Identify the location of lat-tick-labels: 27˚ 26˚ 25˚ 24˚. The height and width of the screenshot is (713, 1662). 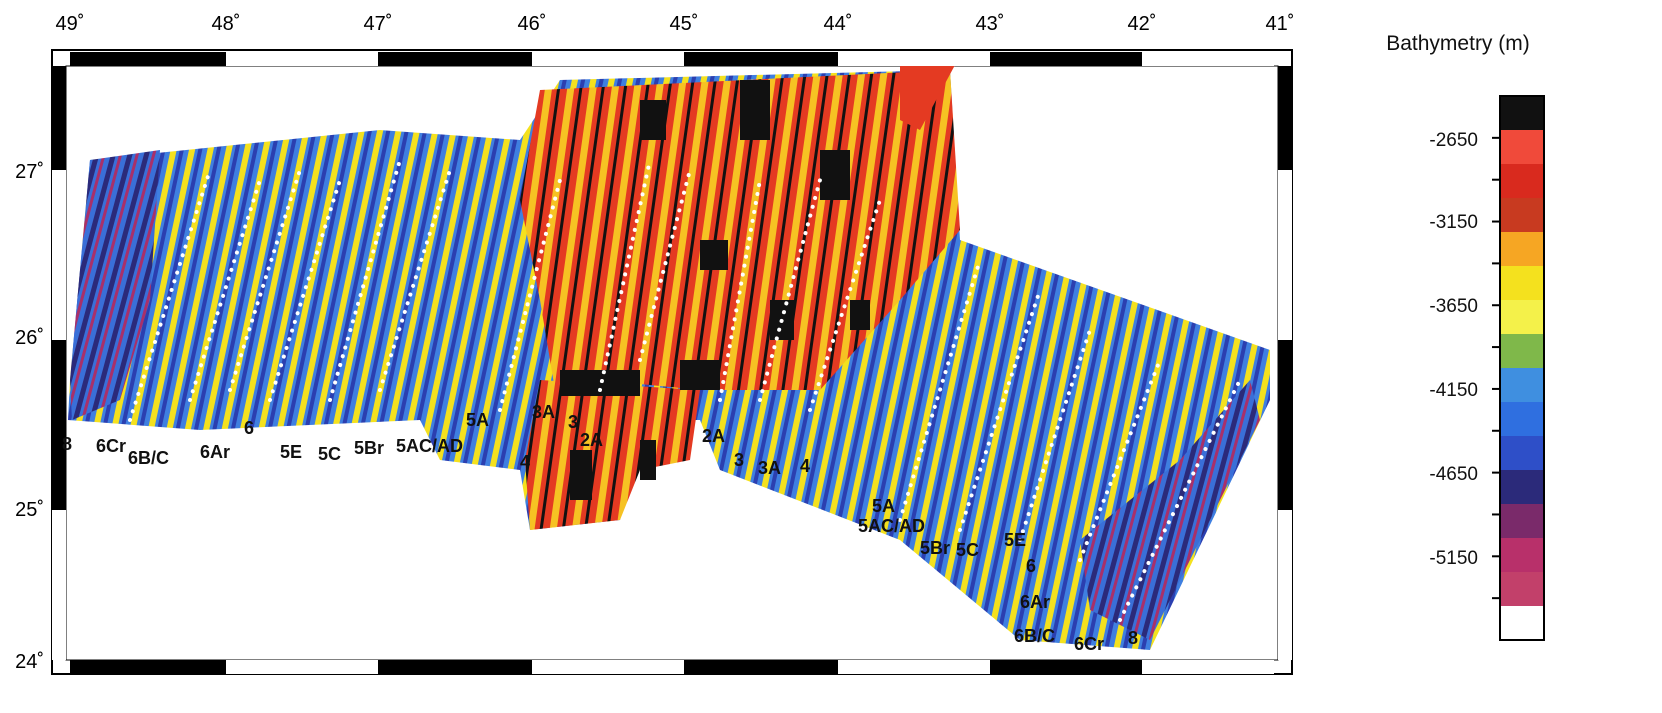
(29, 417).